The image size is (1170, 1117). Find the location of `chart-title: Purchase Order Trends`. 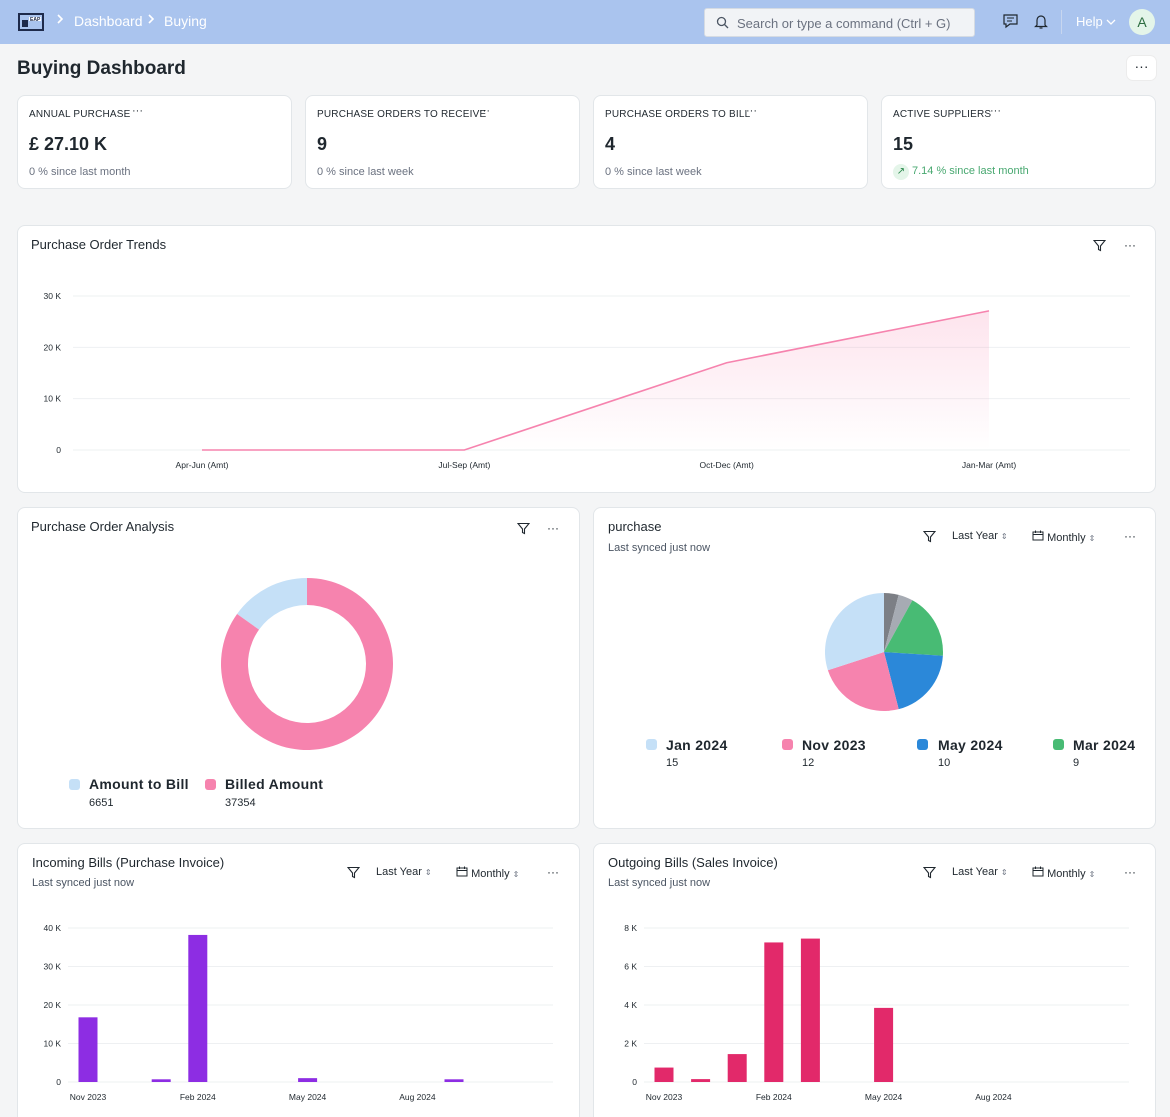

chart-title: Purchase Order Trends is located at coordinates (99, 244).